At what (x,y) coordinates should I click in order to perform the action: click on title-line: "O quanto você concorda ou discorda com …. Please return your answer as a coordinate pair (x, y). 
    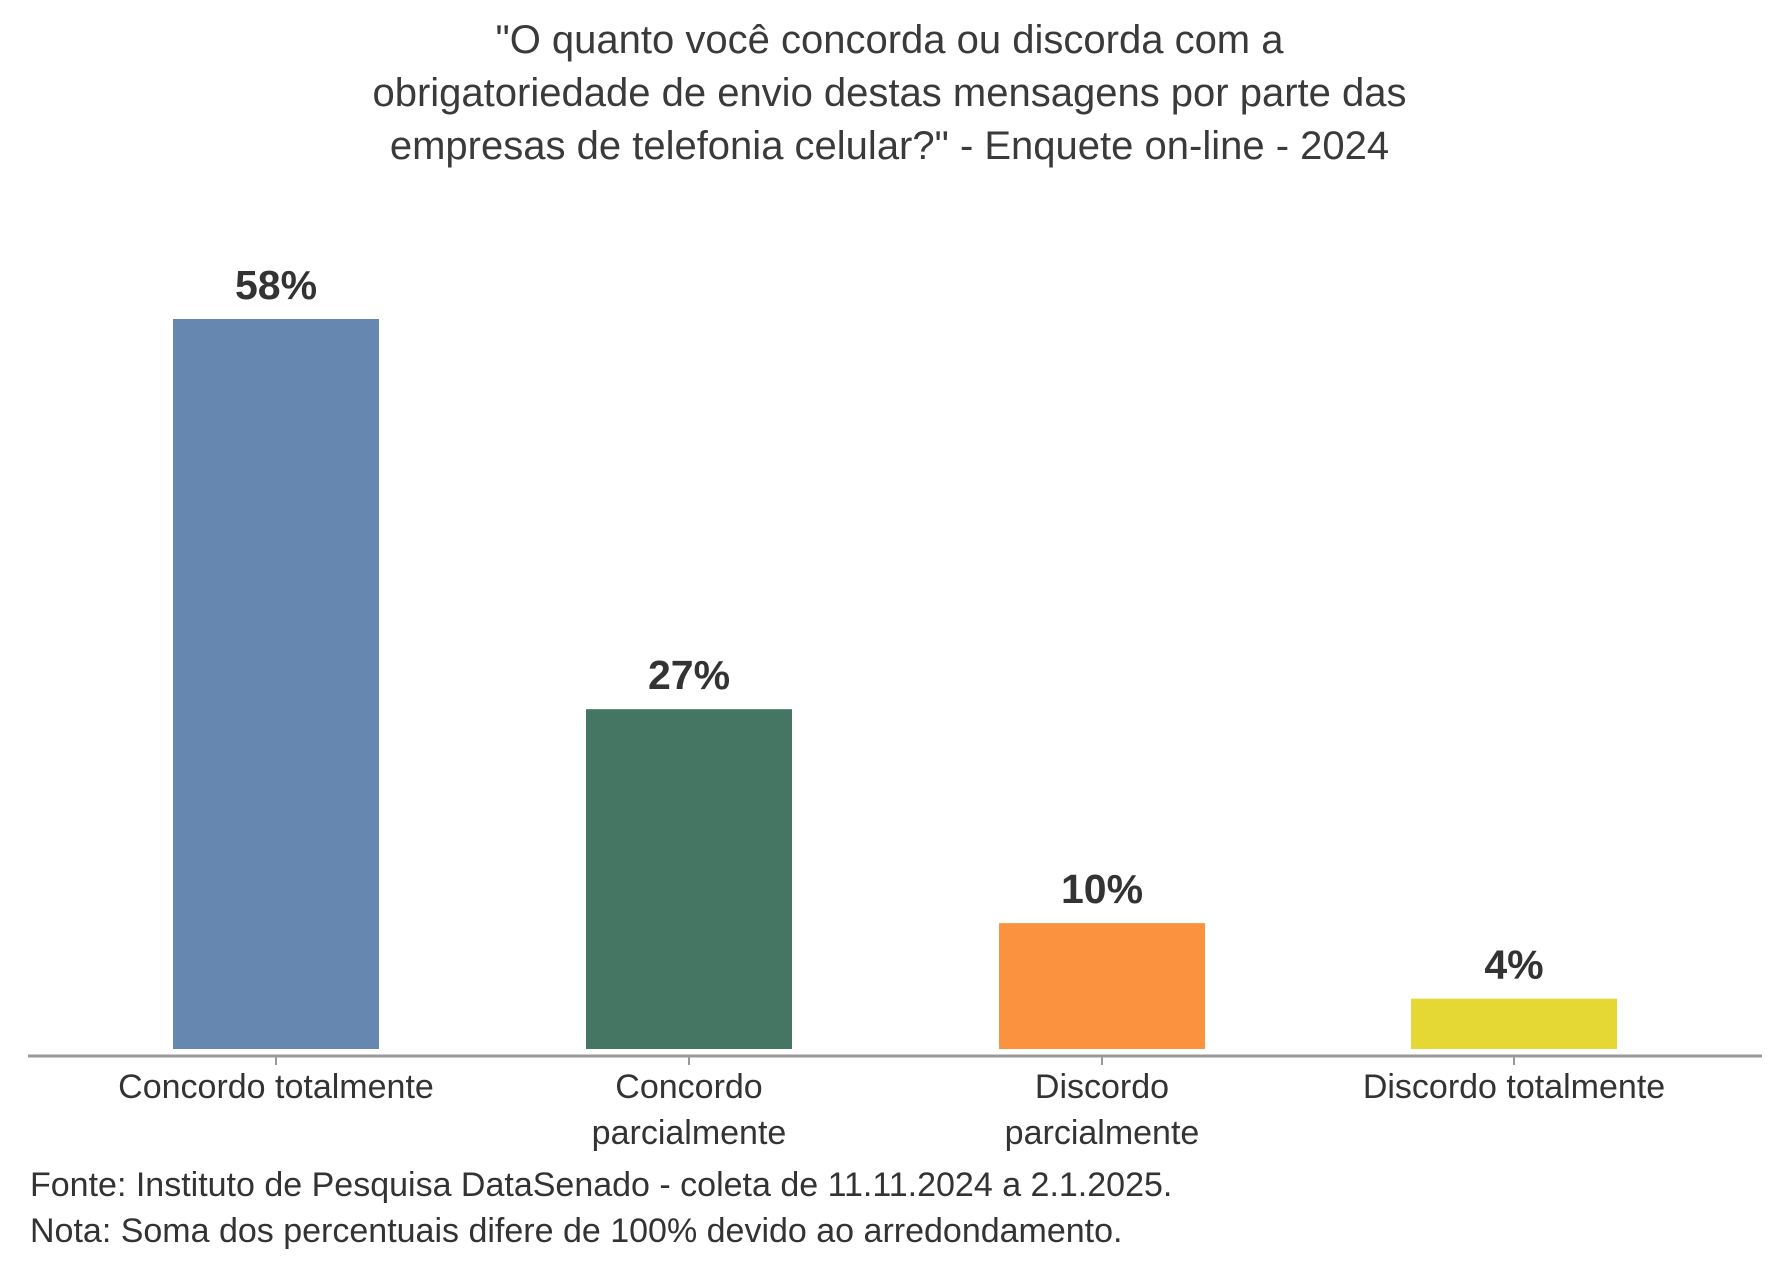
    Looking at the image, I should click on (889, 40).